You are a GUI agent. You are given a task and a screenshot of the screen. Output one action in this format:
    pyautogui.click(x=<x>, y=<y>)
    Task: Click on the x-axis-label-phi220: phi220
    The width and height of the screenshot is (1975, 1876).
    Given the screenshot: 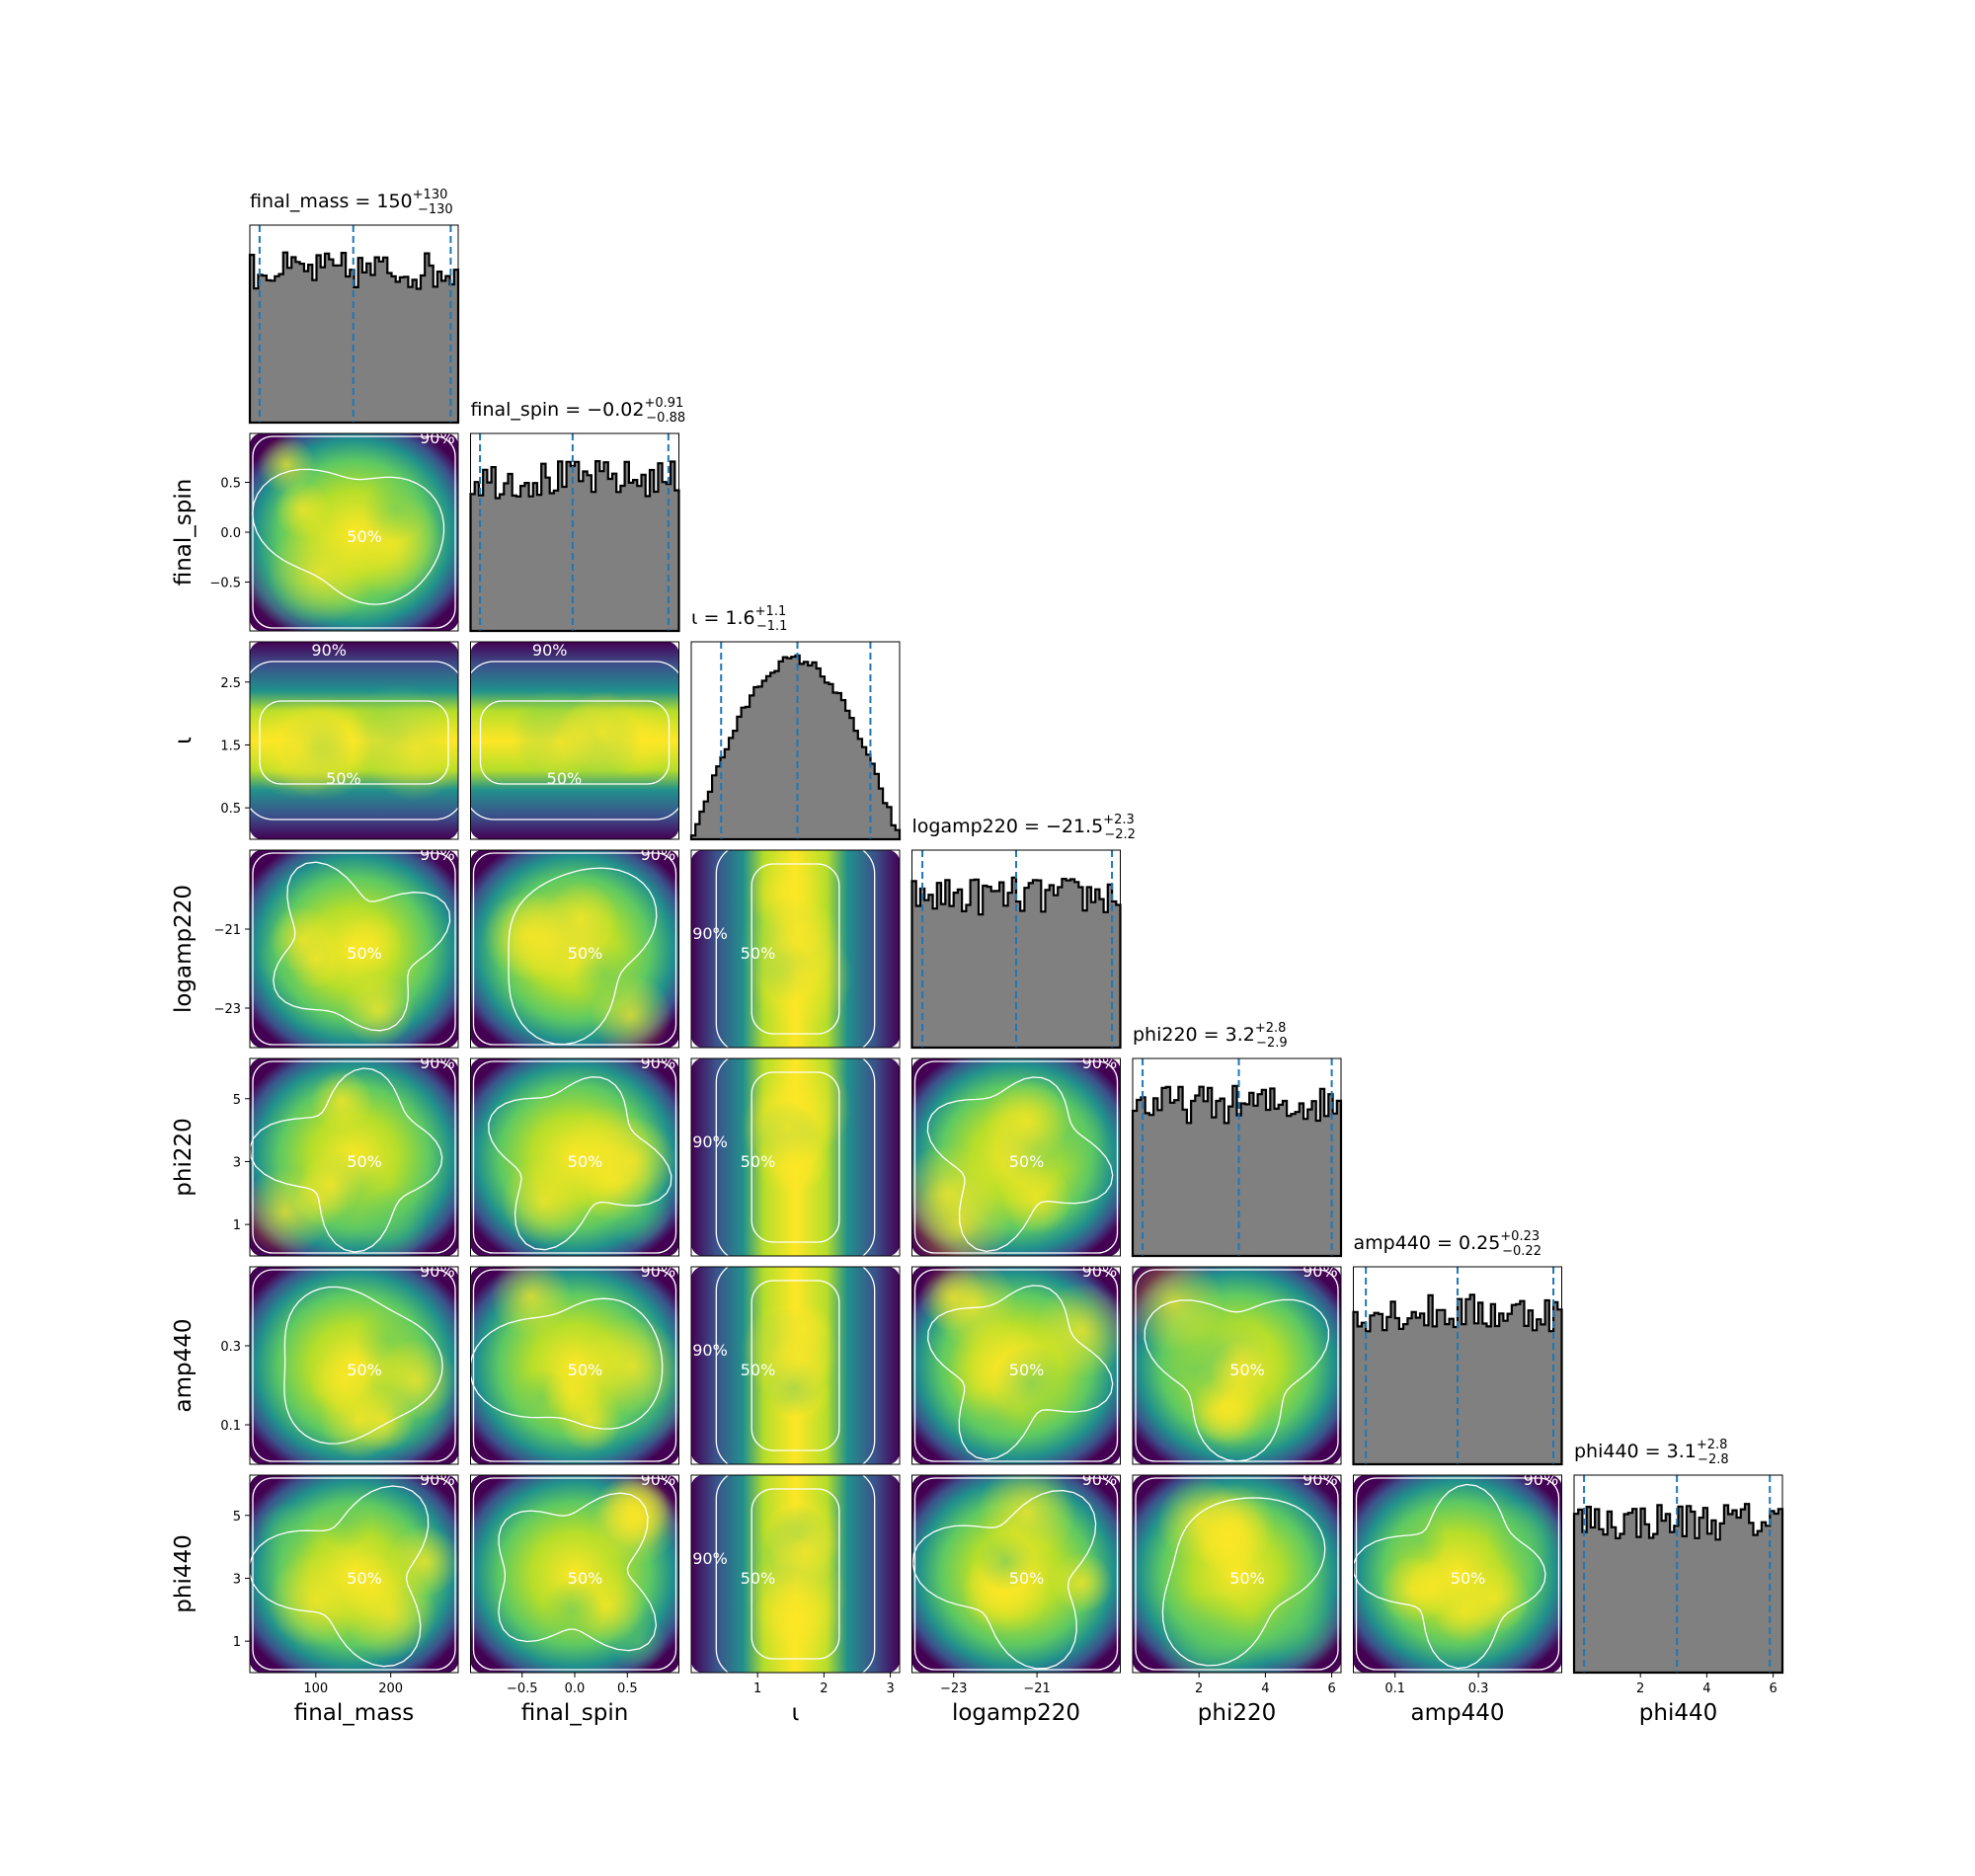 What is the action you would take?
    pyautogui.click(x=1237, y=1713)
    